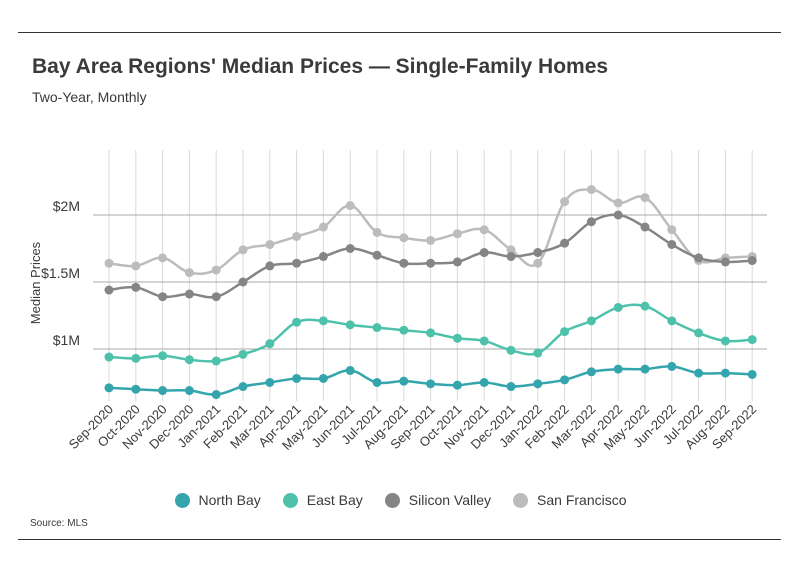 This screenshot has width=801, height=575. I want to click on series-san-francisco, so click(430, 231).